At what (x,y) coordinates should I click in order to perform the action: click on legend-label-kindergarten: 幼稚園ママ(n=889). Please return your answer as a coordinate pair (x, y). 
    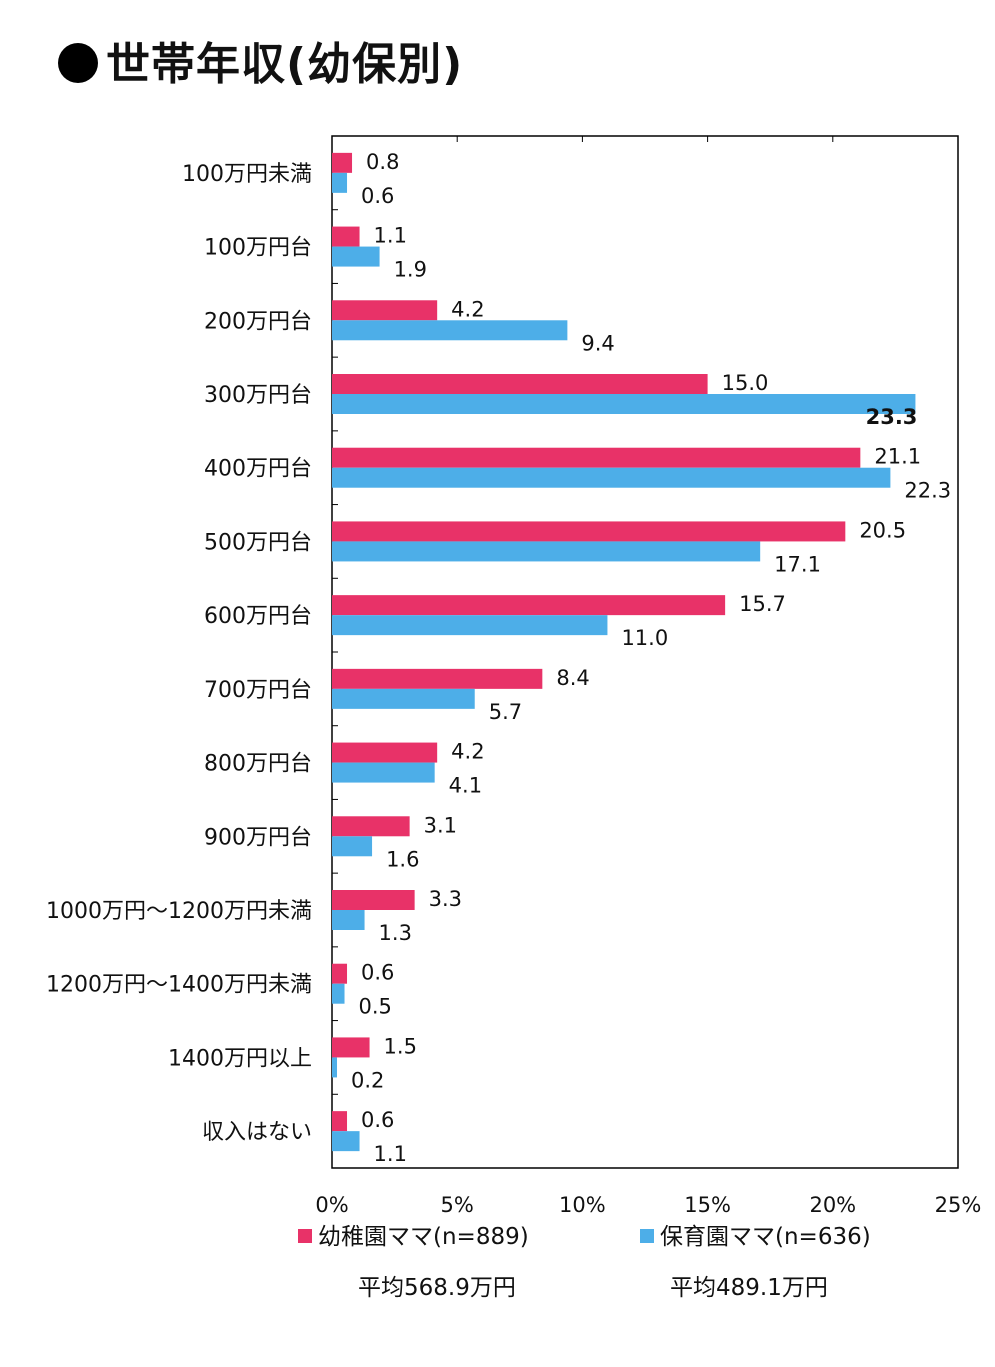
    Looking at the image, I should click on (423, 1237).